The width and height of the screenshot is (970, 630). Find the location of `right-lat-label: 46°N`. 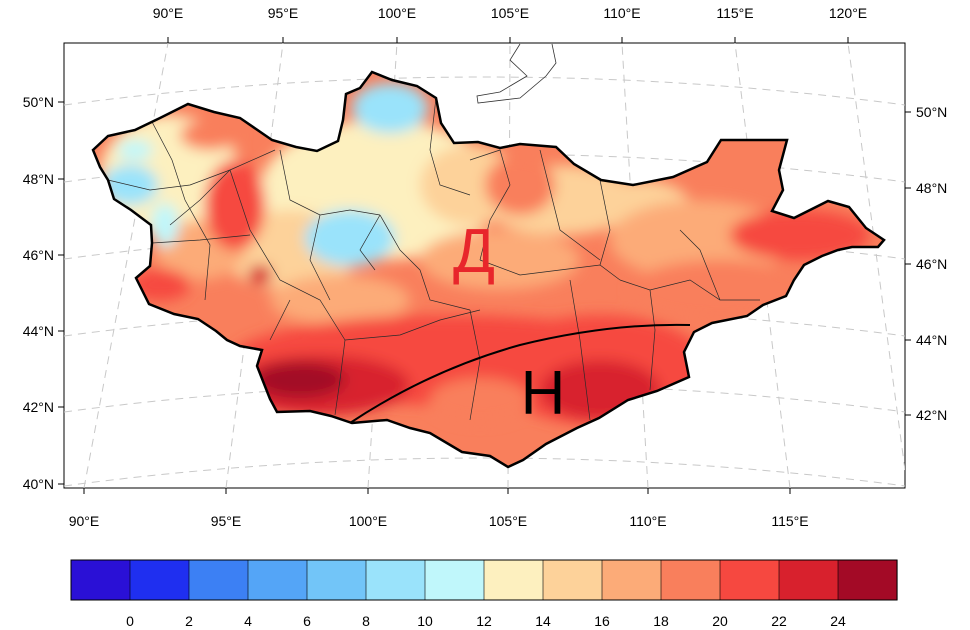

right-lat-label: 46°N is located at coordinates (931, 264).